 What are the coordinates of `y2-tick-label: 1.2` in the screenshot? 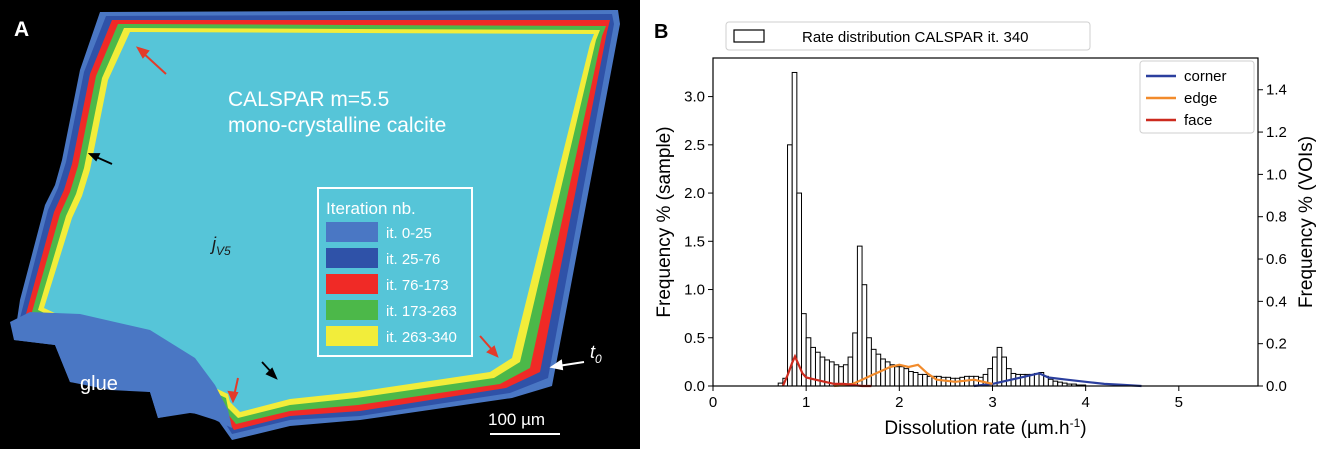 It's located at (1276, 132).